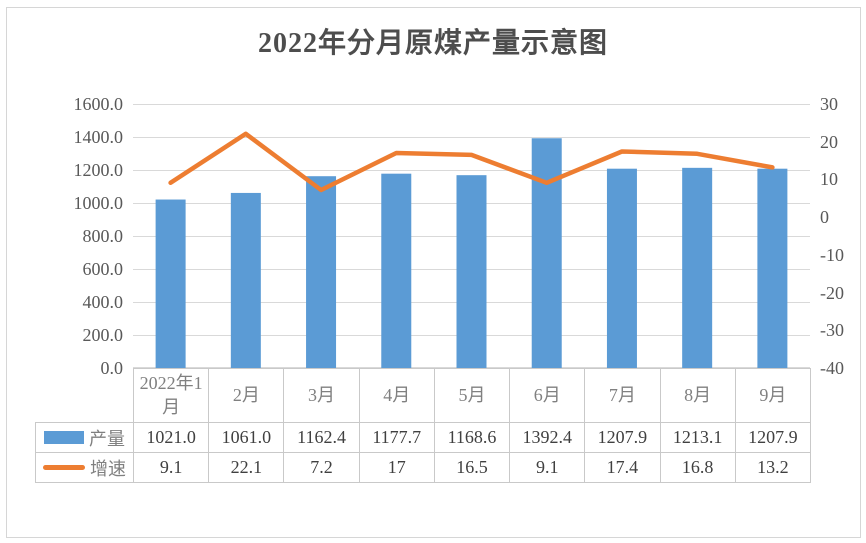  What do you see at coordinates (98, 170) in the screenshot?
I see `left-axis-tick-label: 1200.0` at bounding box center [98, 170].